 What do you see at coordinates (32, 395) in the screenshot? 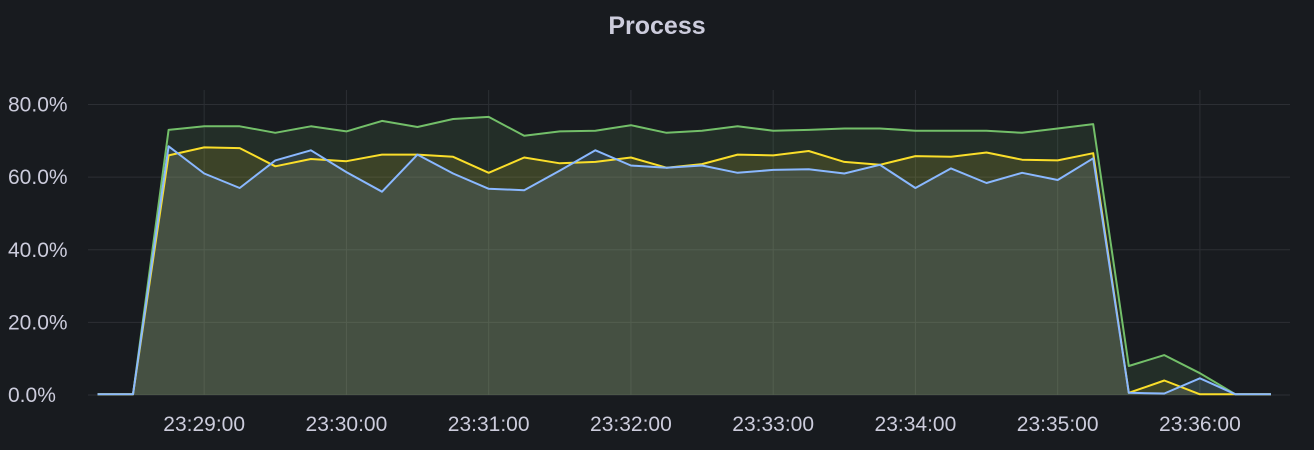
I see `y-tick-label: 0.0%` at bounding box center [32, 395].